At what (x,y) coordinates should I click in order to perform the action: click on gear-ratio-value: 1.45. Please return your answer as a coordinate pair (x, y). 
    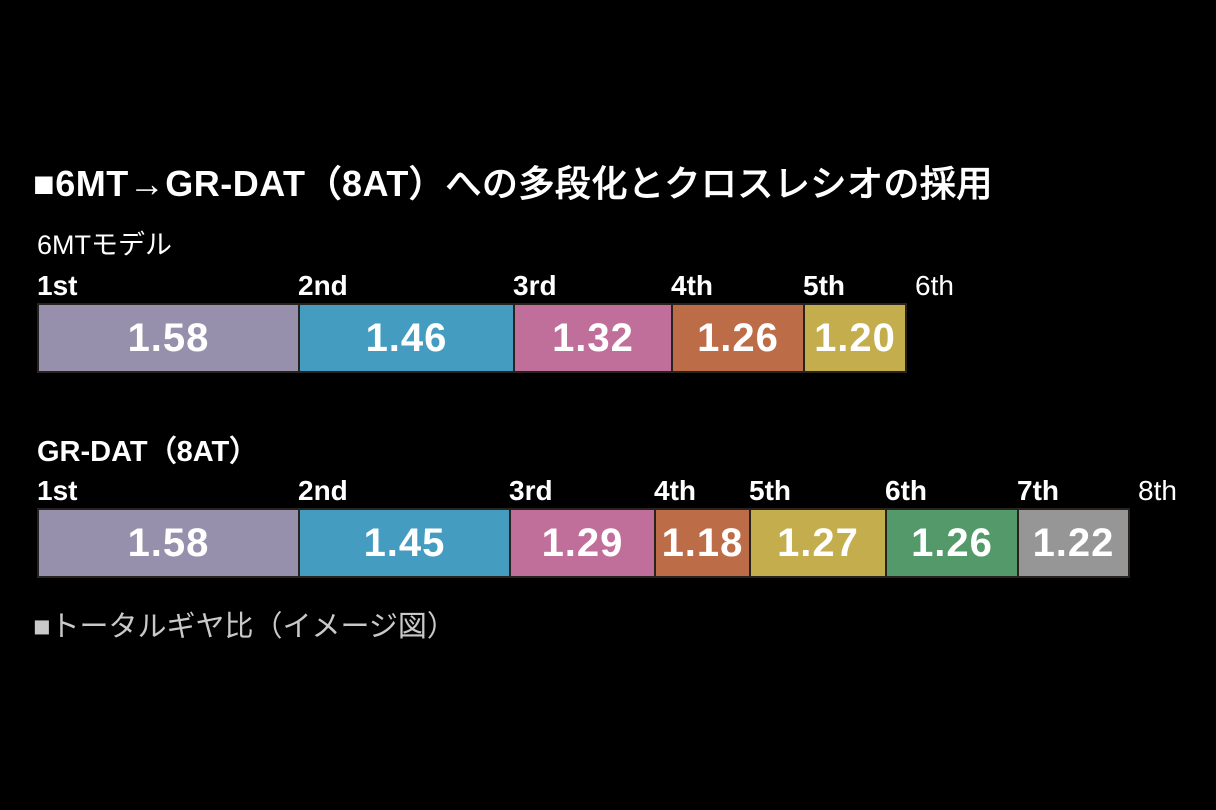
    Looking at the image, I should click on (404, 542).